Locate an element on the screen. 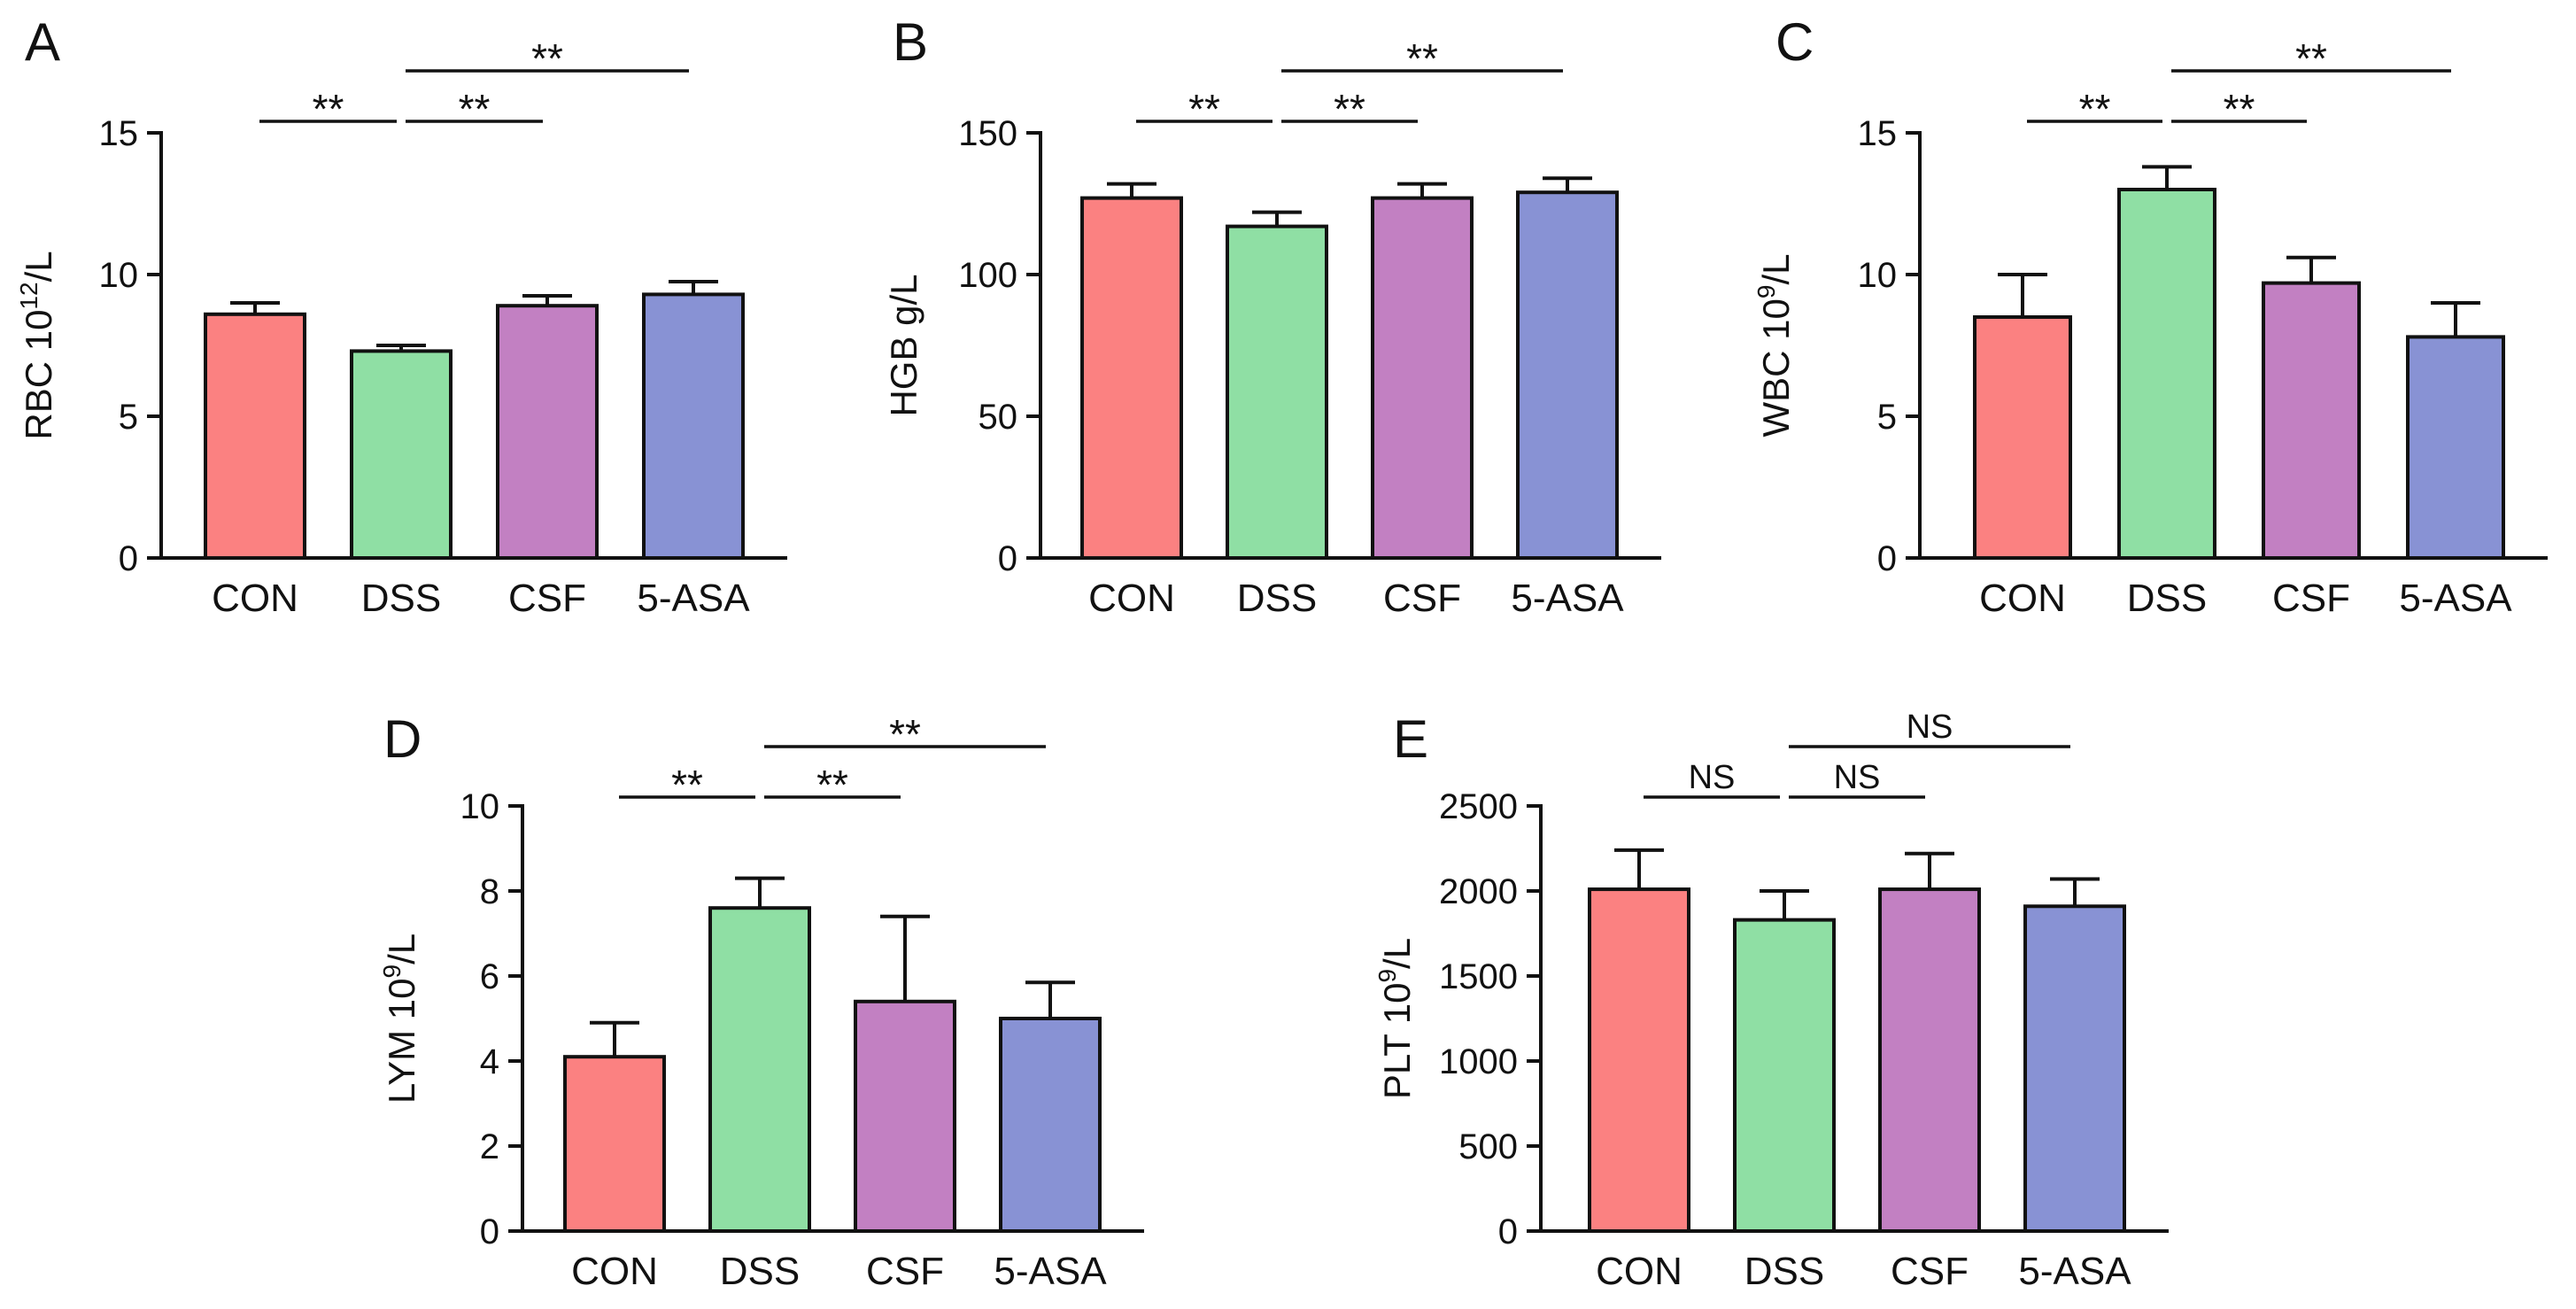 Image resolution: width=2576 pixels, height=1309 pixels. y-axis-label-main: WBC 10 is located at coordinates (1776, 367).